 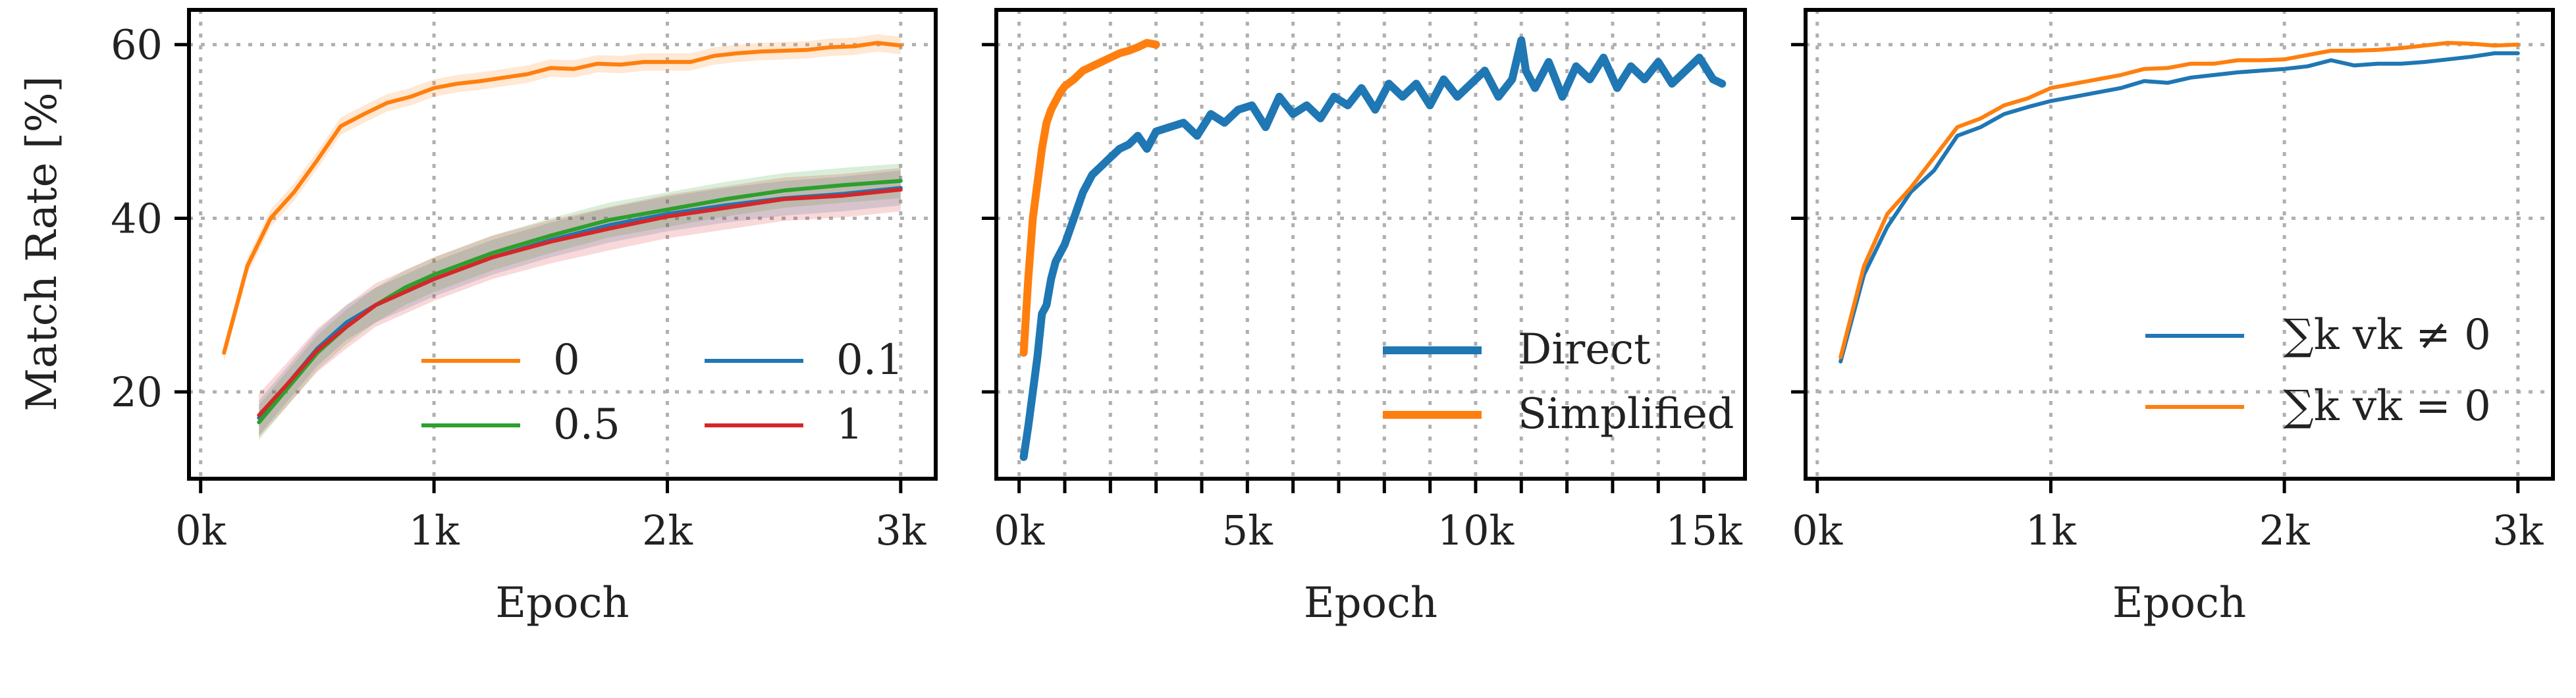 I want to click on series-line-Simplified, so click(x=1089, y=198).